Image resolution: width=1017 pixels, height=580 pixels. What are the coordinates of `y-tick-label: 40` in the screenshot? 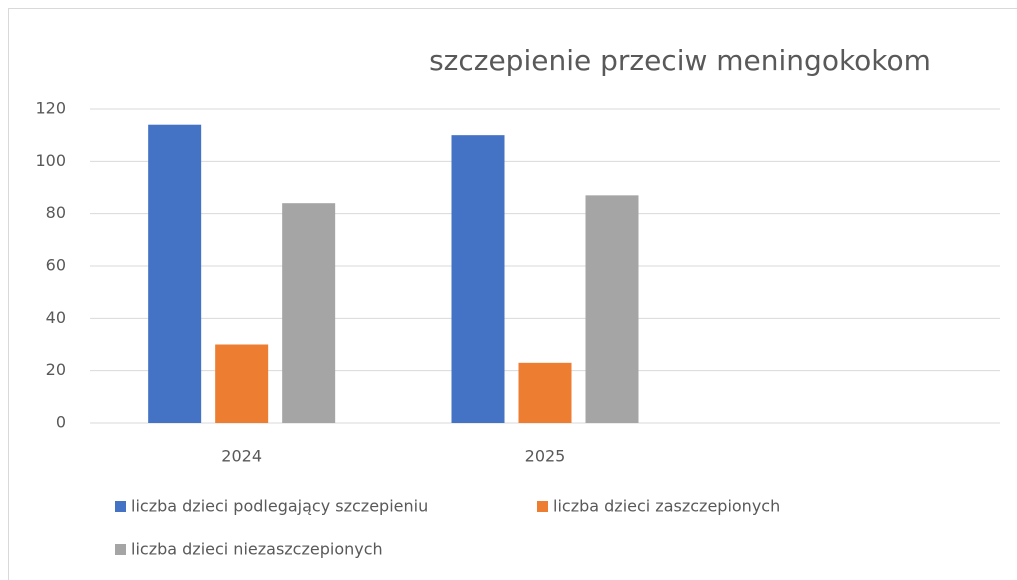 It's located at (56, 317).